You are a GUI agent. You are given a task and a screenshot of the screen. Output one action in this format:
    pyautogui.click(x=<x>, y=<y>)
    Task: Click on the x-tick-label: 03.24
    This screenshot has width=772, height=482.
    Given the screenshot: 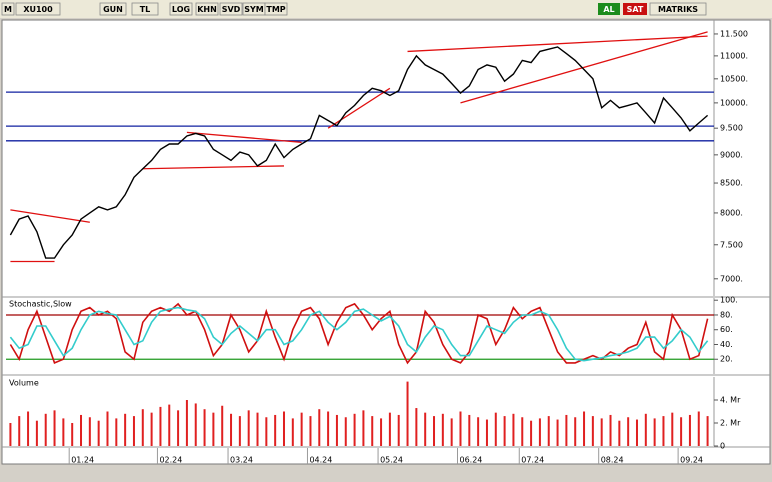 What is the action you would take?
    pyautogui.click(x=241, y=460)
    